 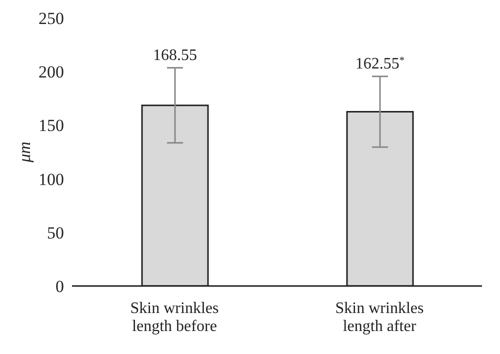 I want to click on data-label: 168.55, so click(x=175, y=55).